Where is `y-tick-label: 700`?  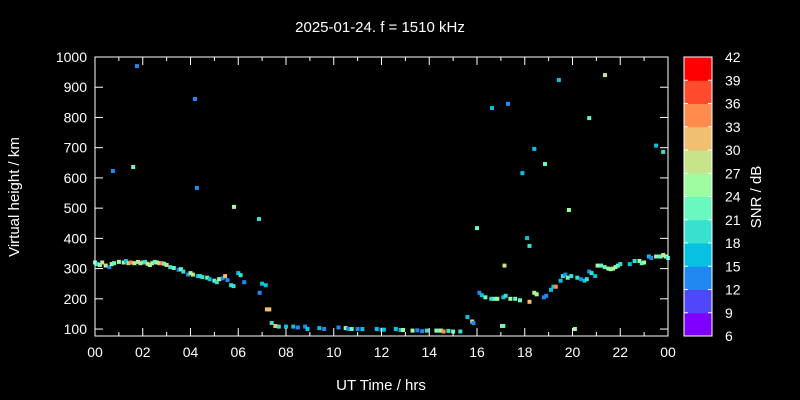 y-tick-label: 700 is located at coordinates (76, 148).